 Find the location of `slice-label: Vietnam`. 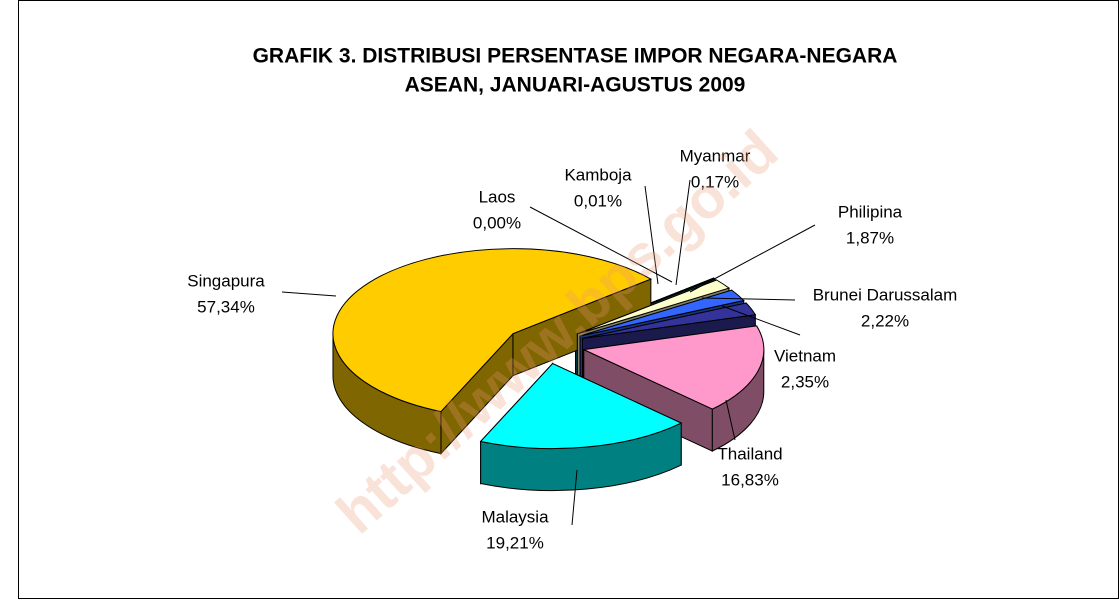

slice-label: Vietnam is located at coordinates (805, 355).